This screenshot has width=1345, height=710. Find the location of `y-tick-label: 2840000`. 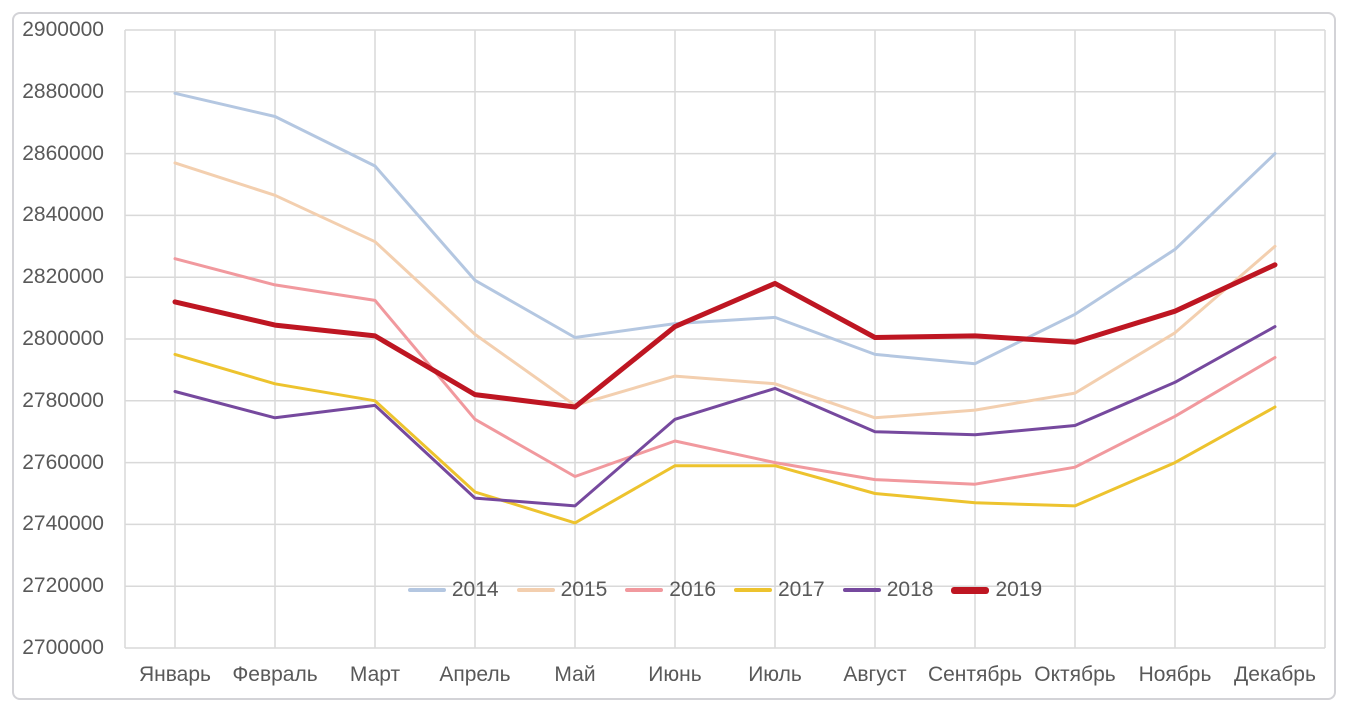

y-tick-label: 2840000 is located at coordinates (63, 215).